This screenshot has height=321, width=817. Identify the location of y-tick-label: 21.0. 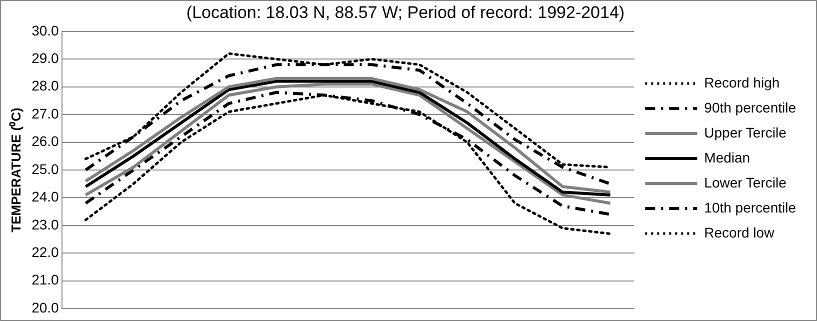
(46, 280).